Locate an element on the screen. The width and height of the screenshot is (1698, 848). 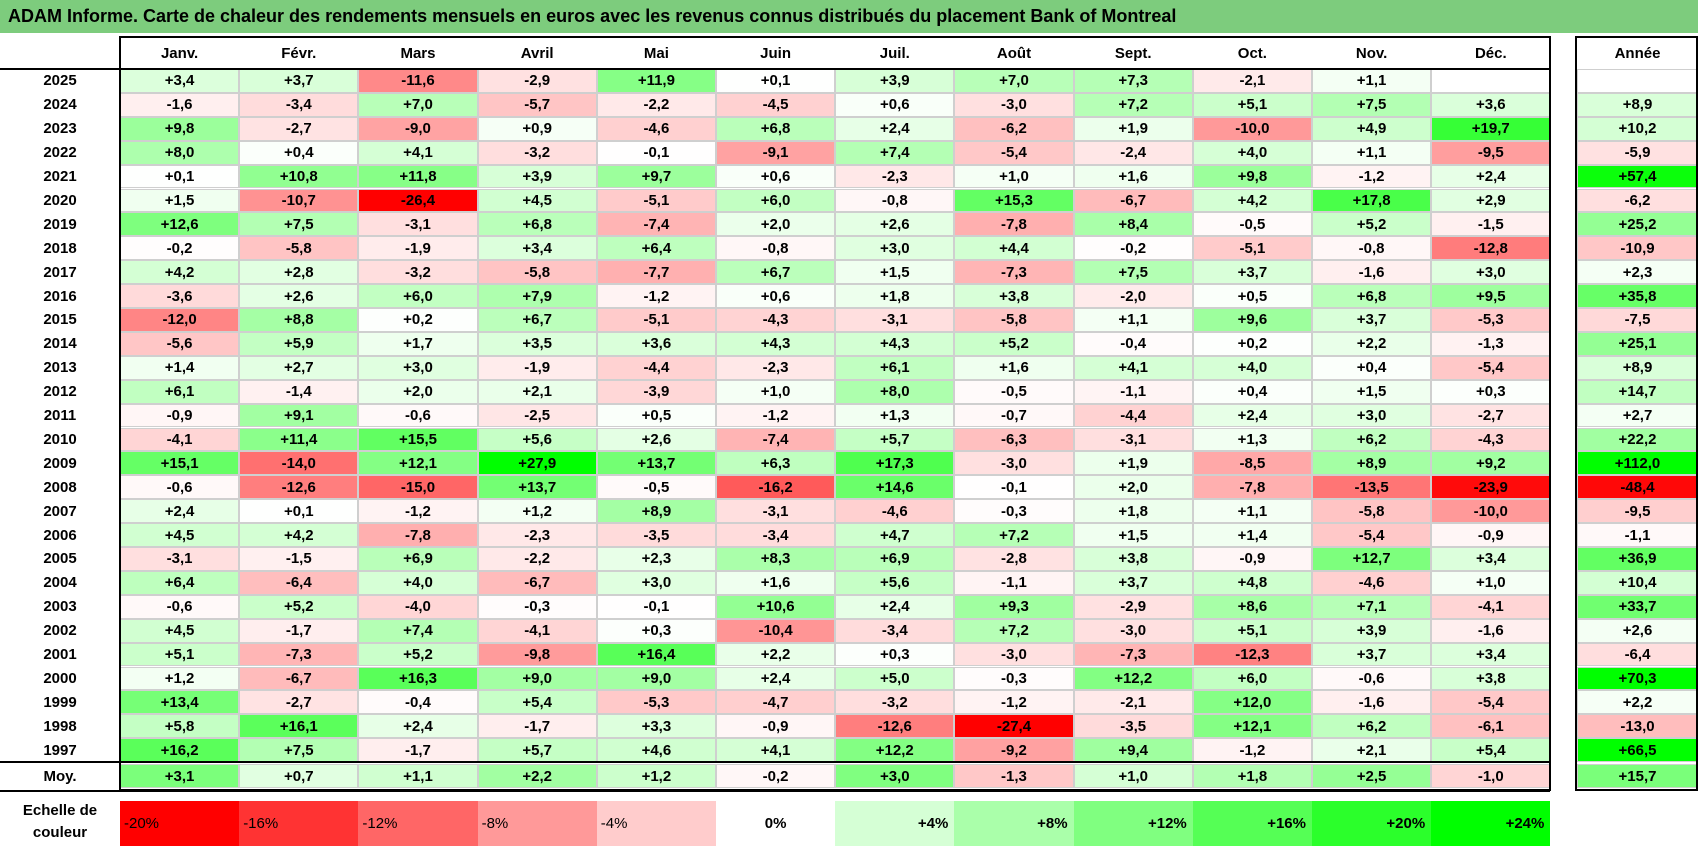
annual-cell: -6,4 is located at coordinates (1637, 654).